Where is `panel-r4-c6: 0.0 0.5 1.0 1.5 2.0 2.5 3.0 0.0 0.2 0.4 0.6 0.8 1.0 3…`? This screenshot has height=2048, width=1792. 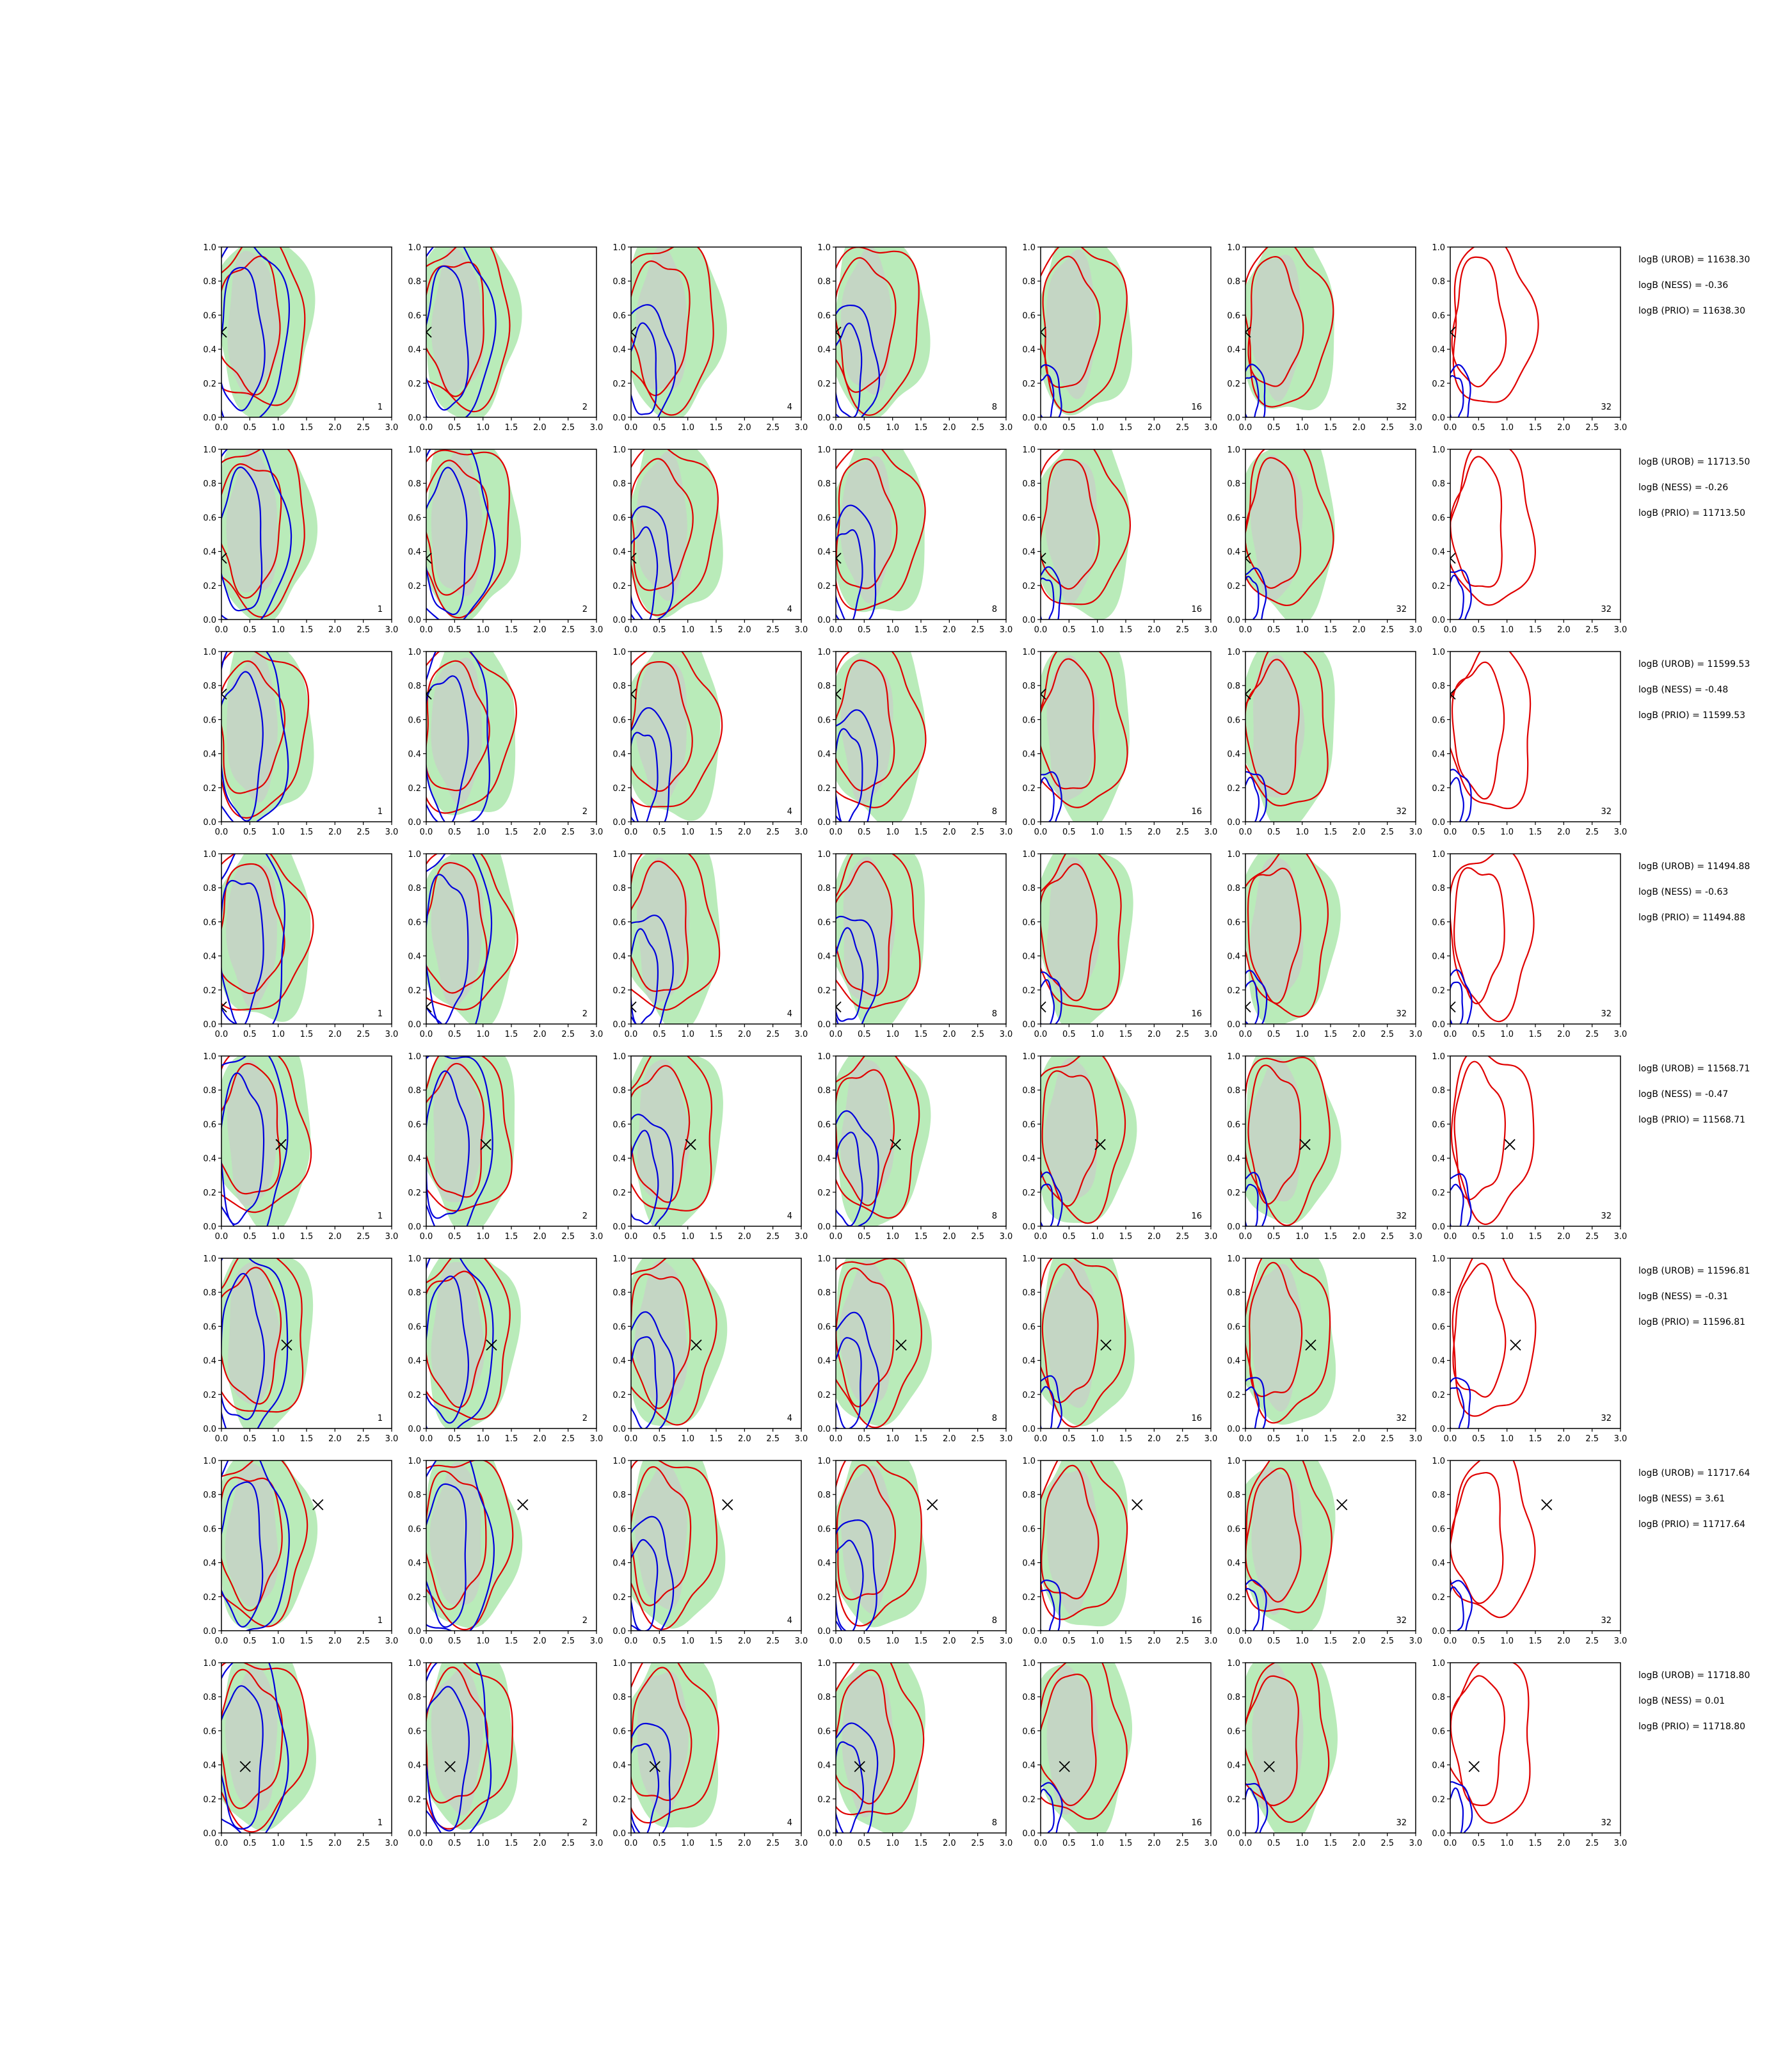
panel-r4-c6: 0.0 0.5 1.0 1.5 2.0 2.5 3.0 0.0 0.2 0.4 0.6 0.8 1.0 3… is located at coordinates (1324, 944).